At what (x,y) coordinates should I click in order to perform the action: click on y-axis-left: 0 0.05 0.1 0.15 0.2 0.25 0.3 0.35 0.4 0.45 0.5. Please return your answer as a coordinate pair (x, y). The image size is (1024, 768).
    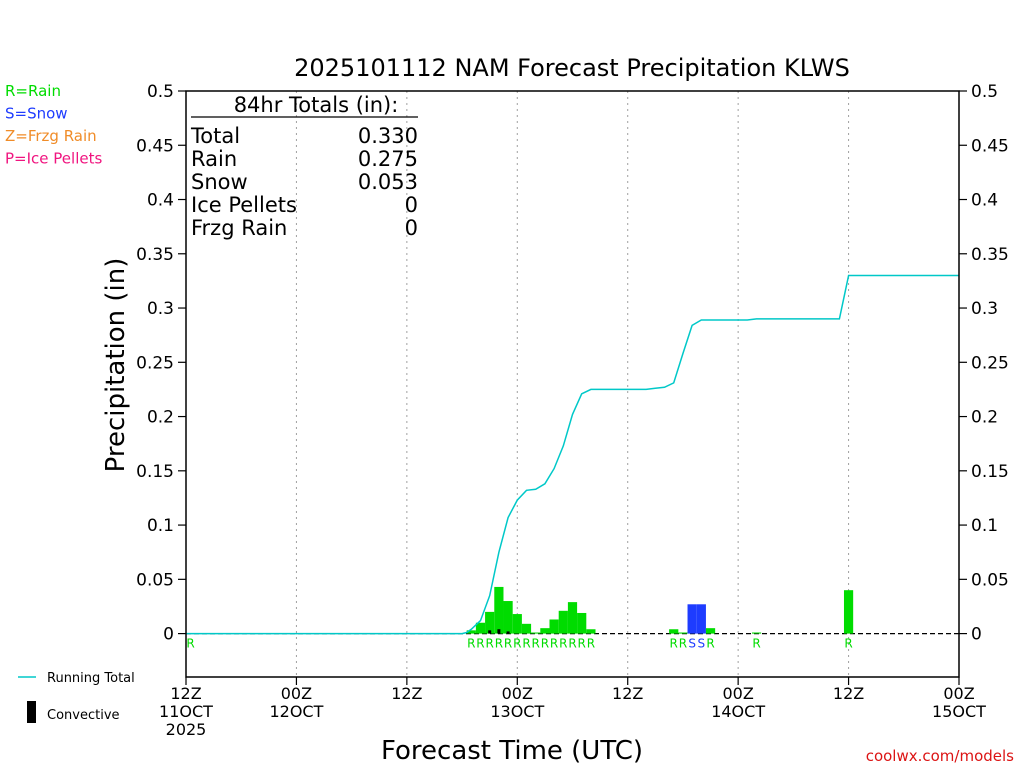
    Looking at the image, I should click on (161, 363).